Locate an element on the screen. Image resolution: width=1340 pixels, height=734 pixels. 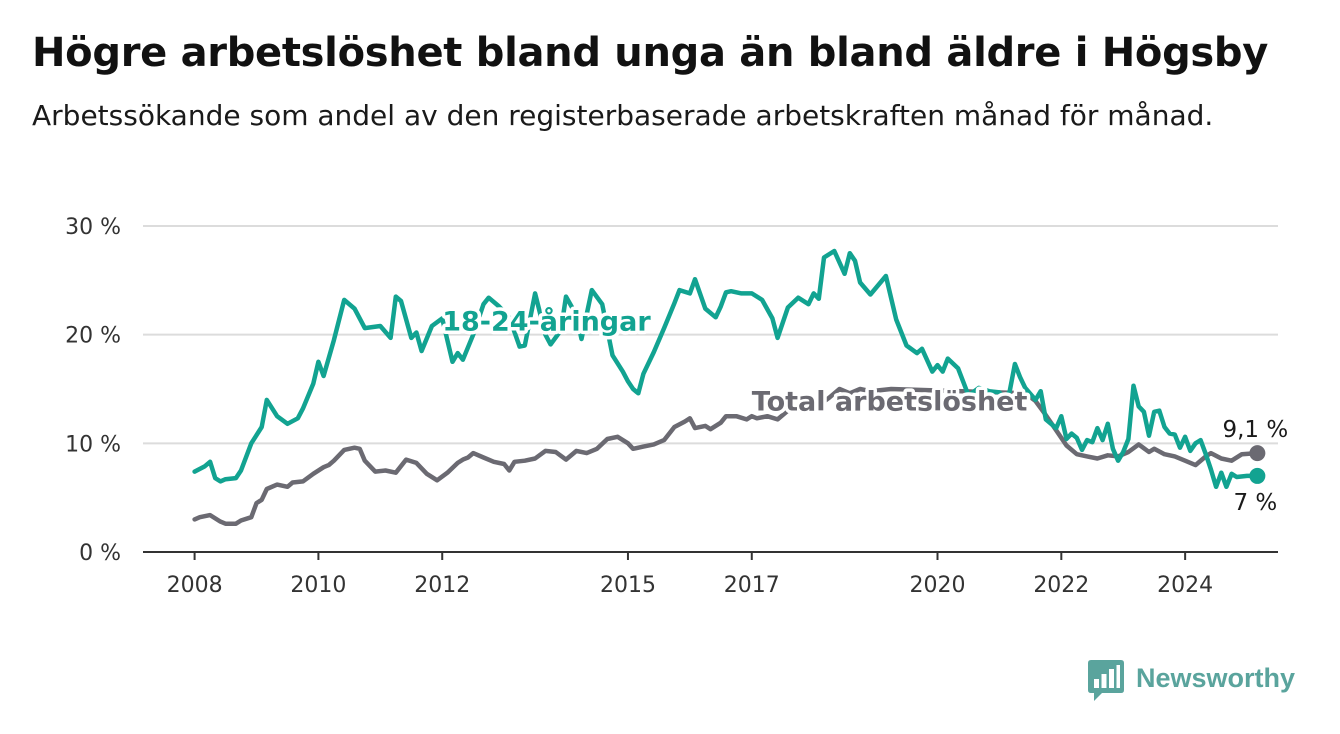
newsworthy-logo: Newsworthy is located at coordinates (1192, 680).